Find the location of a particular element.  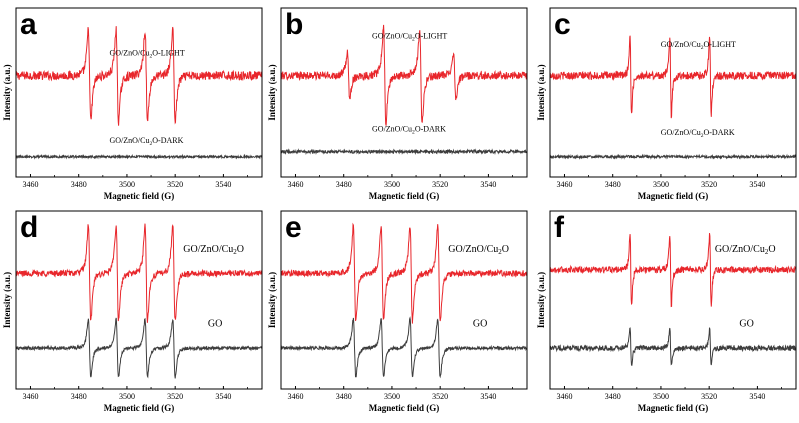

panel-letter: b is located at coordinates (294, 24).